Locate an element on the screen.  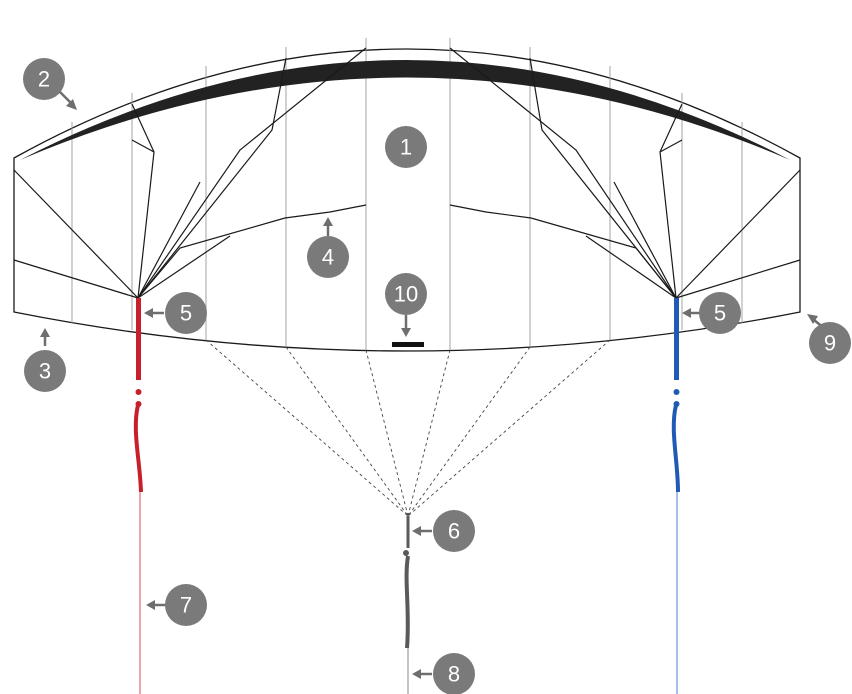
callout-6: 6 is located at coordinates (454, 531).